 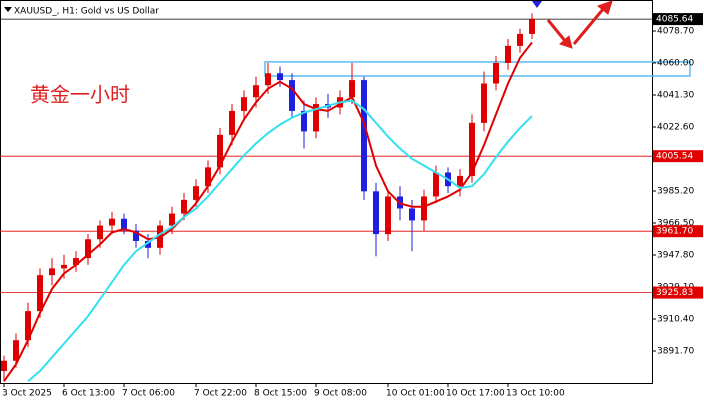 What do you see at coordinates (537, 4) in the screenshot?
I see `price-marker` at bounding box center [537, 4].